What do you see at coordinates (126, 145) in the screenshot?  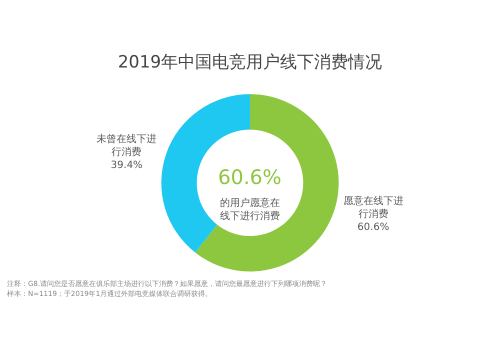 I see `slice-label: 未曾在线下进行消费` at bounding box center [126, 145].